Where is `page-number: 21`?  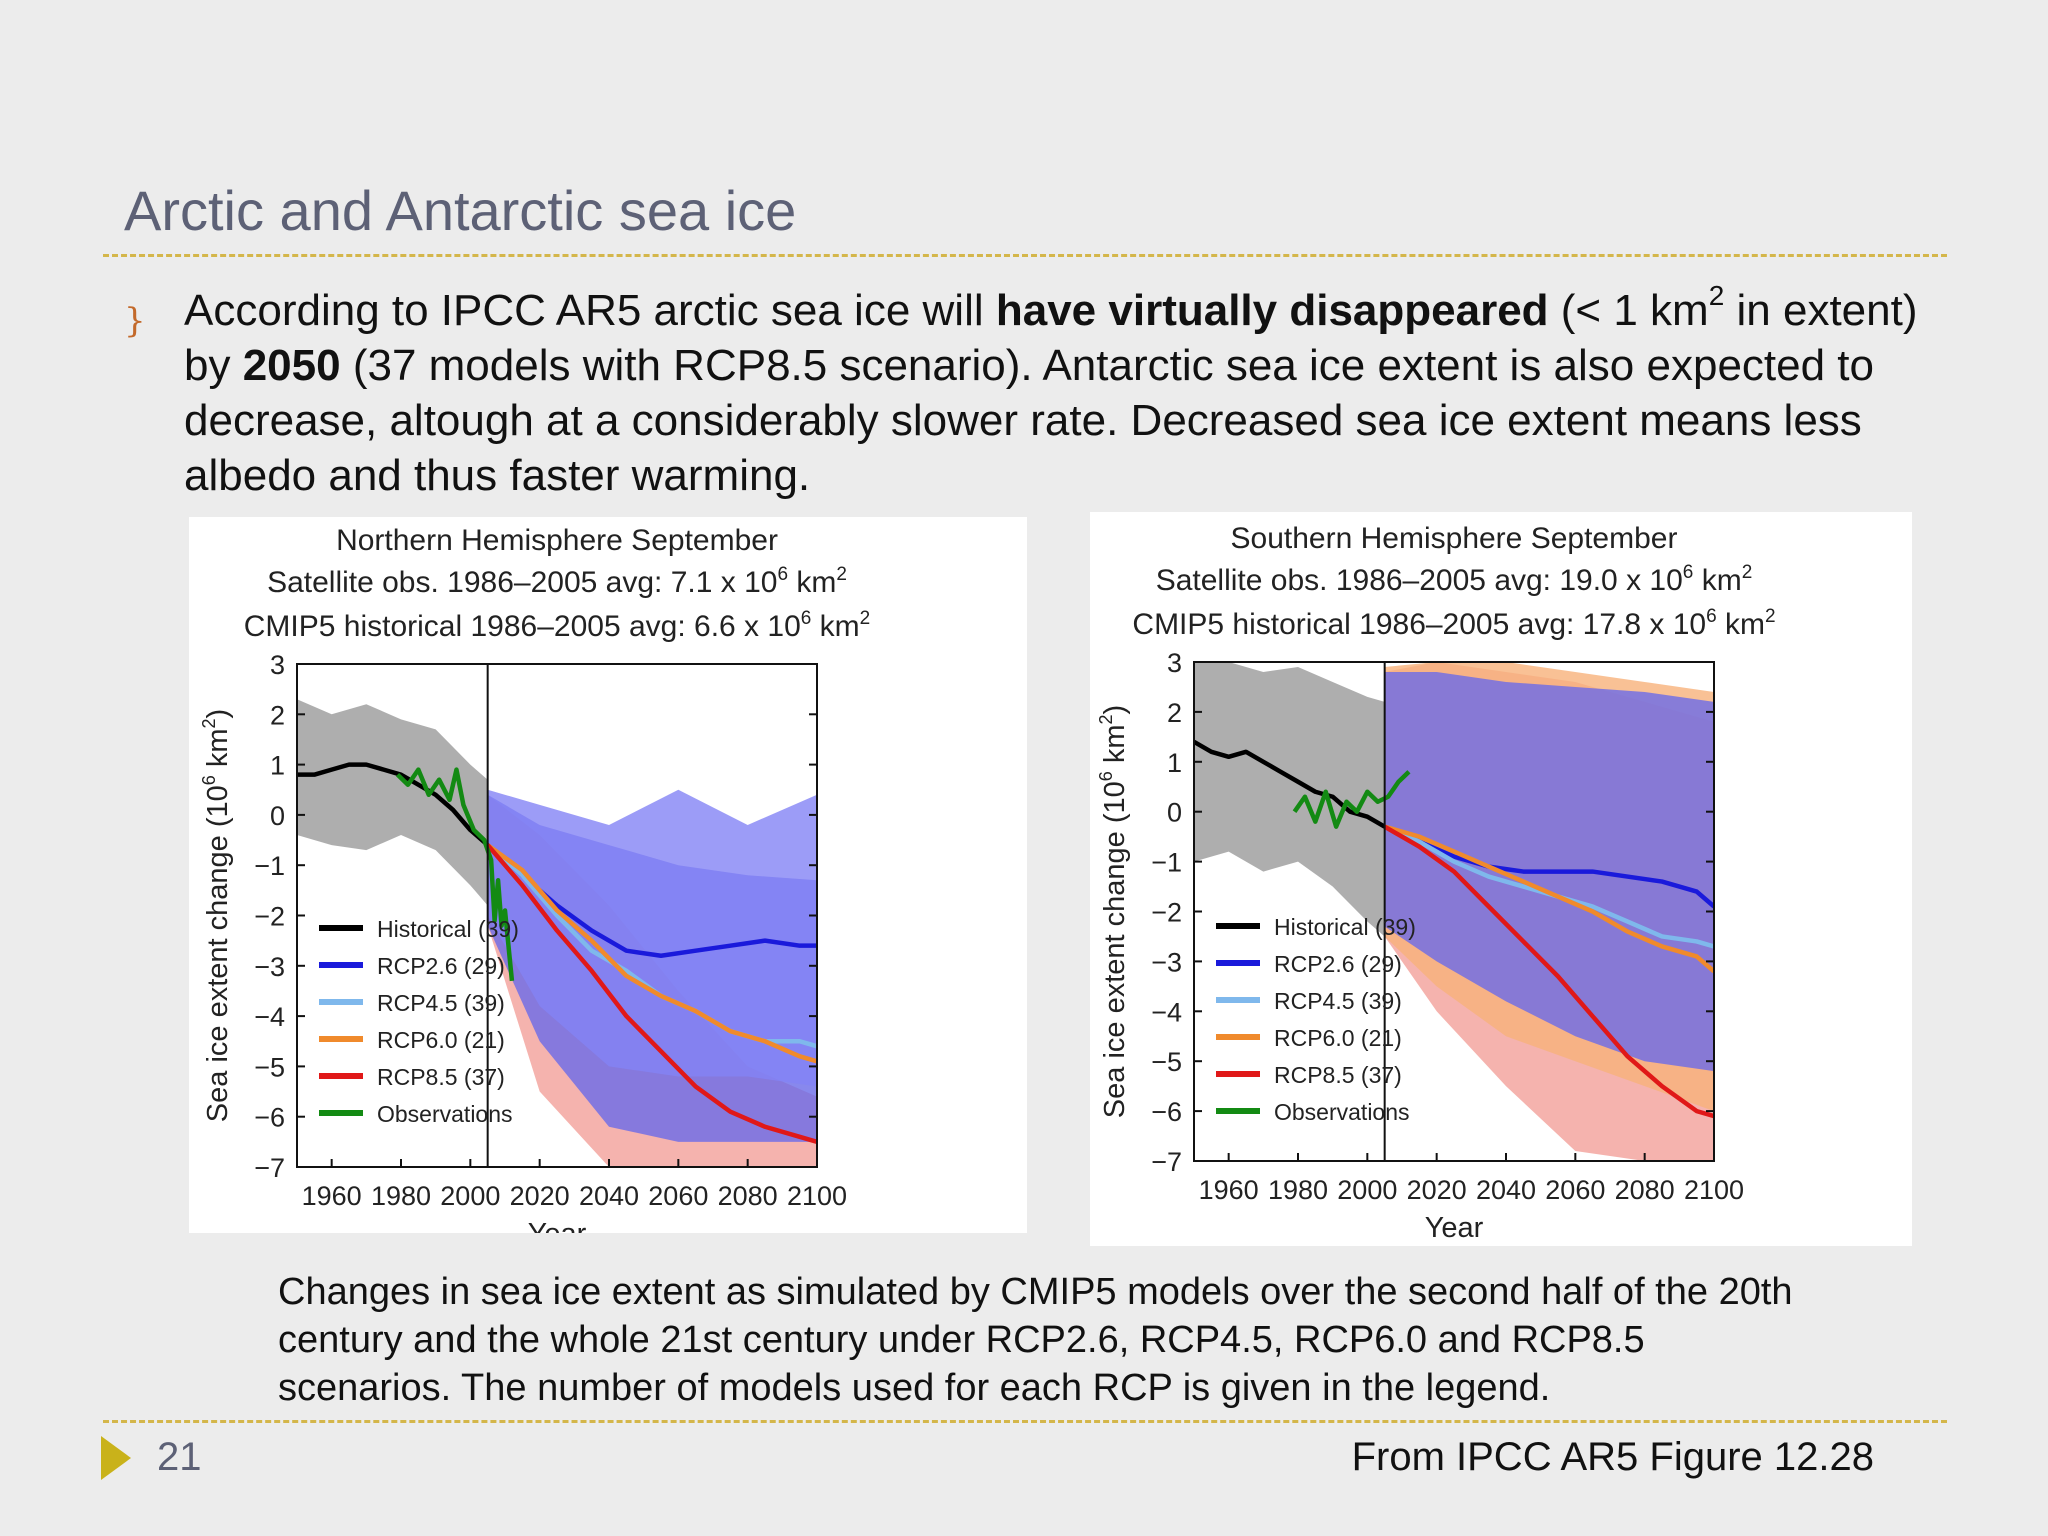
page-number: 21 is located at coordinates (179, 1457).